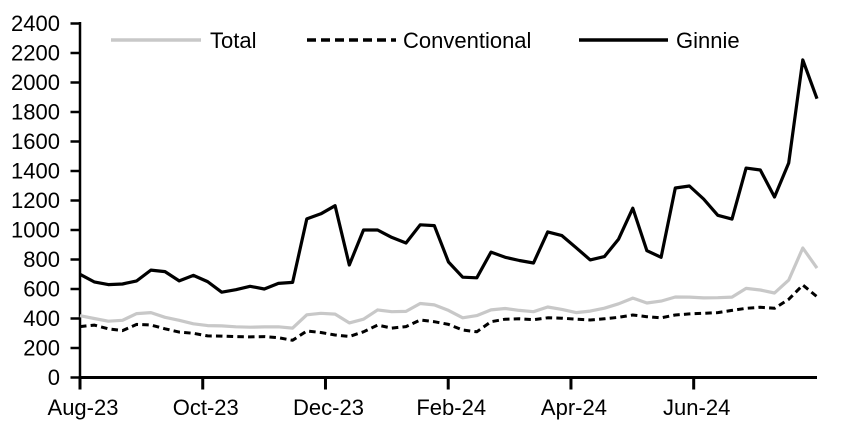 The image size is (852, 434). Describe the element at coordinates (206, 407) in the screenshot. I see `x-tick-label: Oct-23` at that location.